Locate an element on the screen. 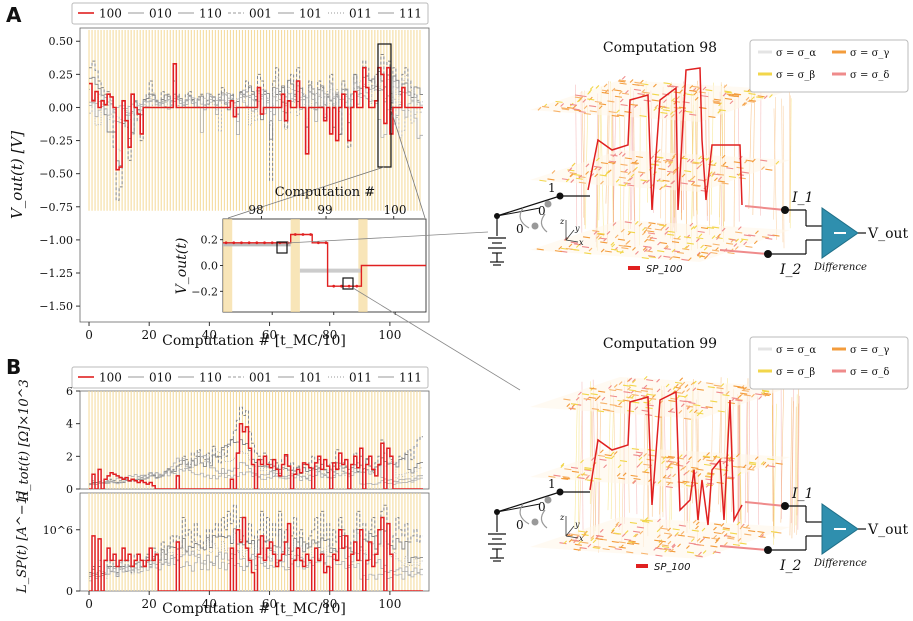 Image resolution: width=913 pixels, height=621 pixels. sigma-label: σ = σ_γ is located at coordinates (869, 350).